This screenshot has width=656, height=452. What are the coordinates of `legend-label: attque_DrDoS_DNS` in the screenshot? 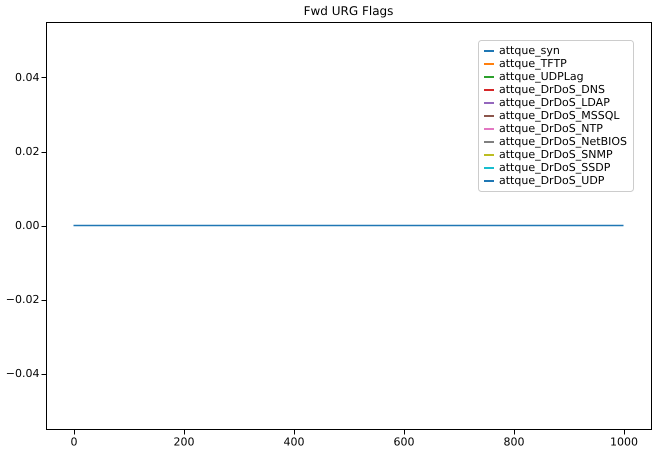 It's located at (552, 89).